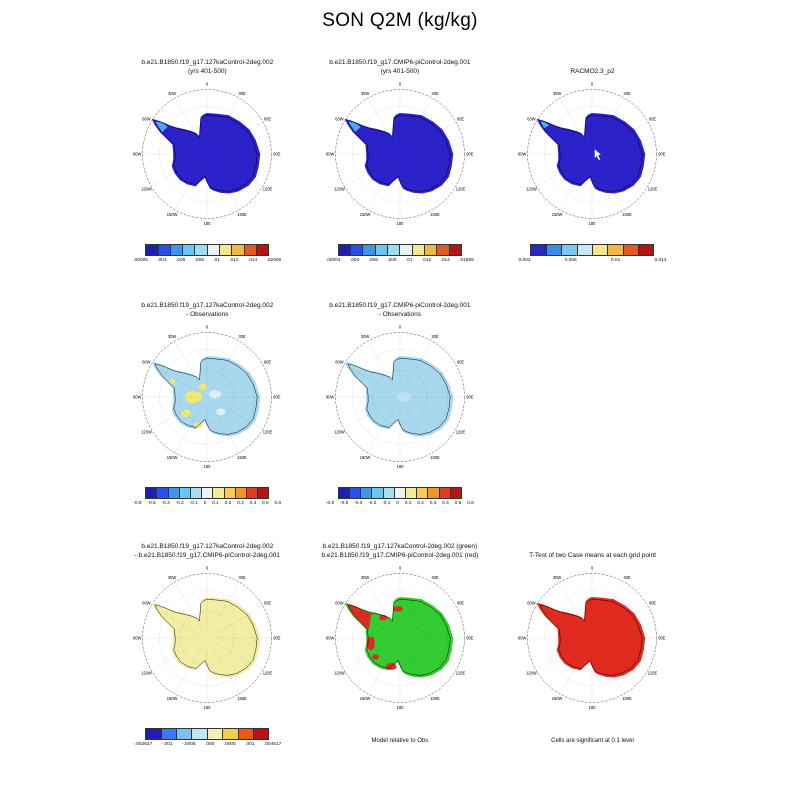 This screenshot has width=800, height=800. Describe the element at coordinates (400, 260) in the screenshot. I see `colorbar-labels: .00004 .004 .006 .008 .01 .012 .014 .01955` at that location.